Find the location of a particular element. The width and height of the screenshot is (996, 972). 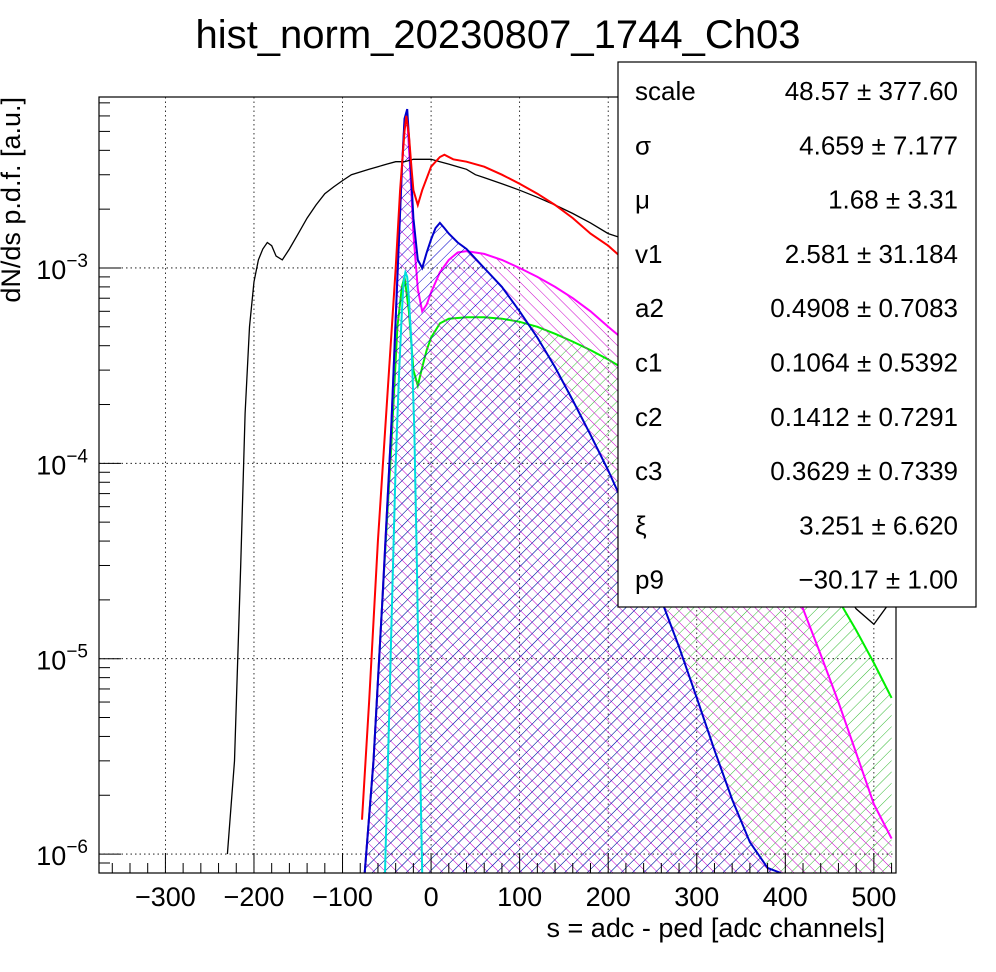

x-tick-label: −200 is located at coordinates (254, 897).